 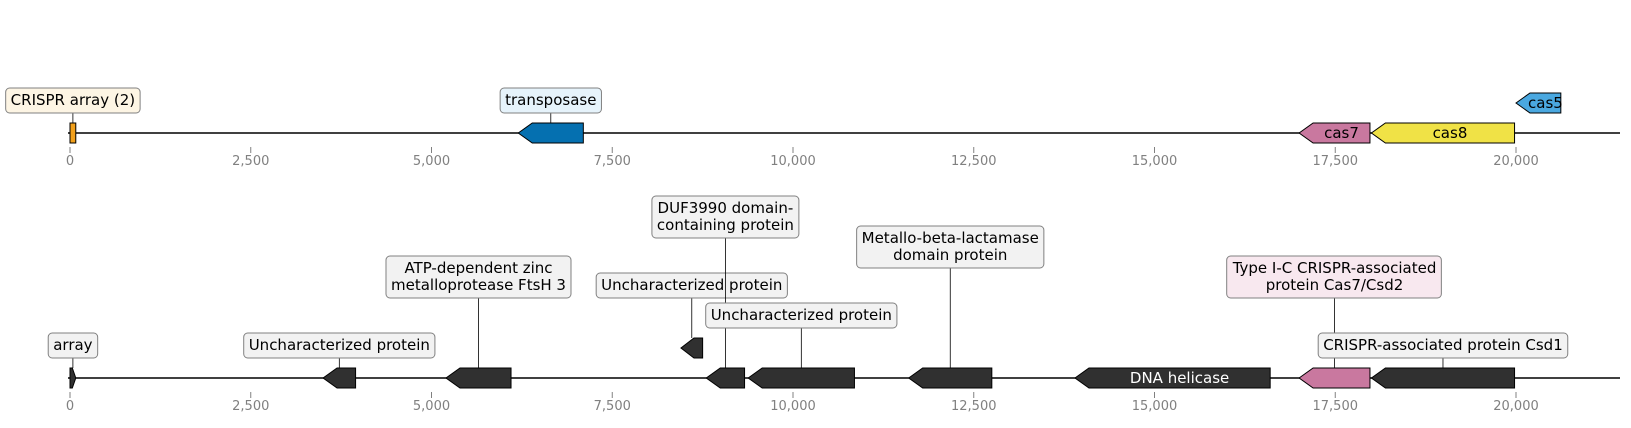 I want to click on array-arrow, so click(x=73, y=378).